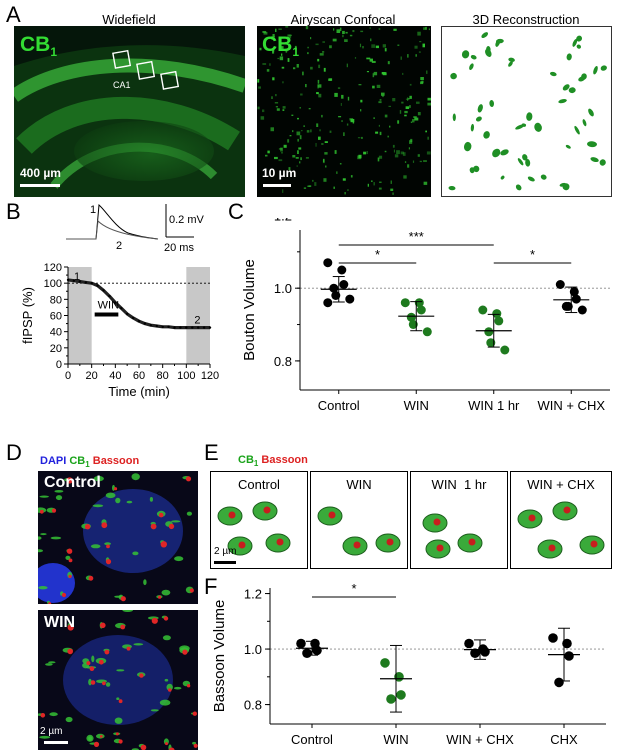  Describe the element at coordinates (60, 622) in the screenshot. I see `d-win-label: WIN` at that location.